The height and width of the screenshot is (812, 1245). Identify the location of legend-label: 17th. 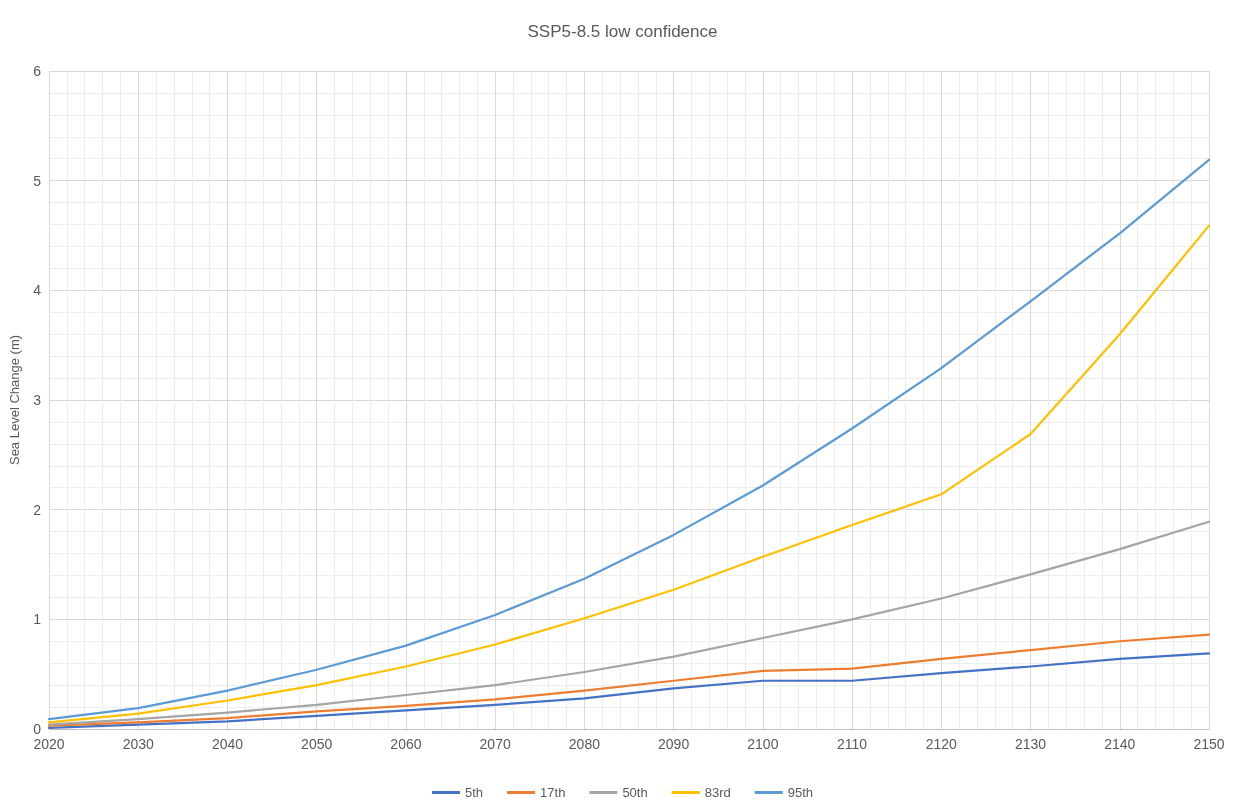
(553, 792).